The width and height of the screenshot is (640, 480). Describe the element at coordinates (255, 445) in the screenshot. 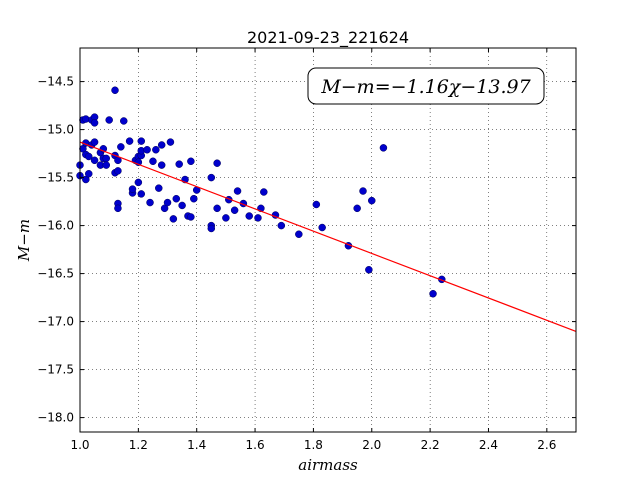

I see `x-tick-label: 1.6` at that location.